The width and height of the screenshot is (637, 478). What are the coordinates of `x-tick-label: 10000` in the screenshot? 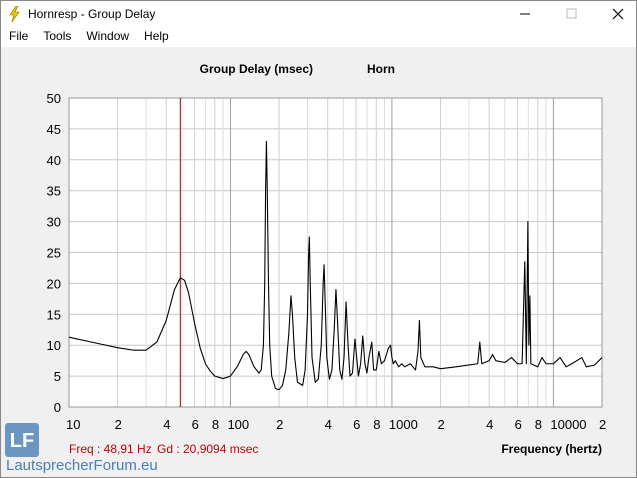 It's located at (568, 424).